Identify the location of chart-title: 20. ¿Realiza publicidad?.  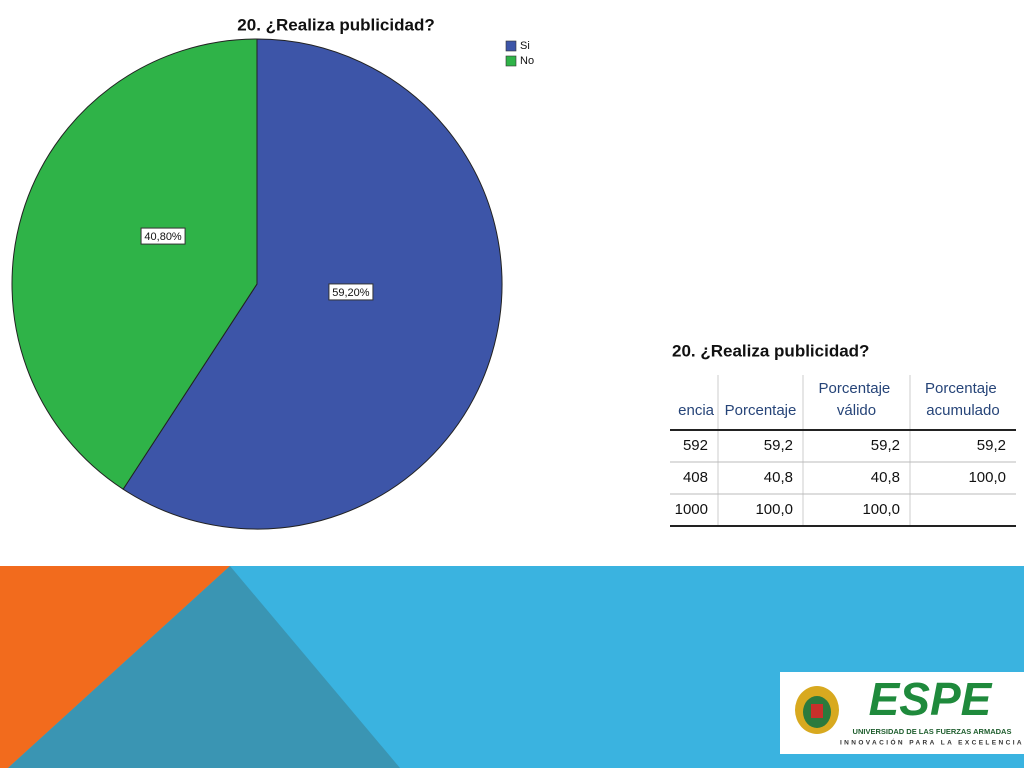
(335, 24).